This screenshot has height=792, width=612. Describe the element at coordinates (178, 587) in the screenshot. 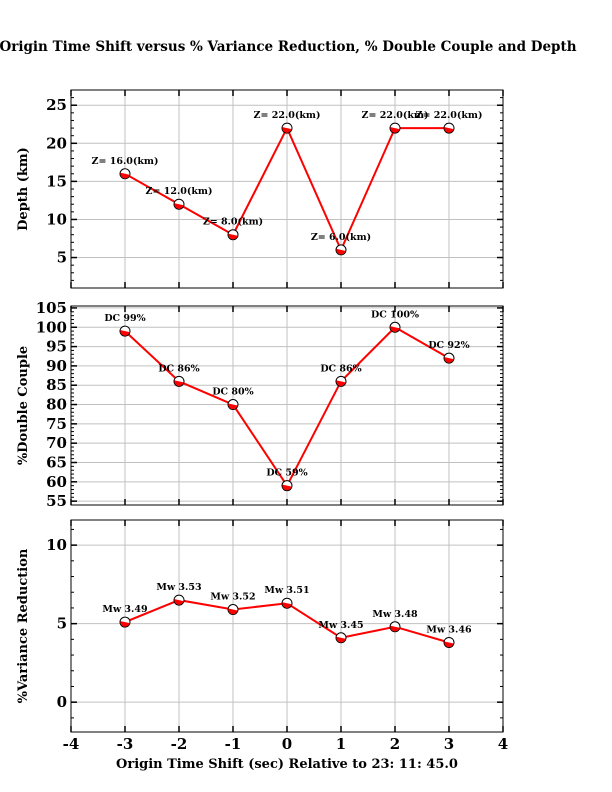

I see `point-label: Mw 3.53` at that location.